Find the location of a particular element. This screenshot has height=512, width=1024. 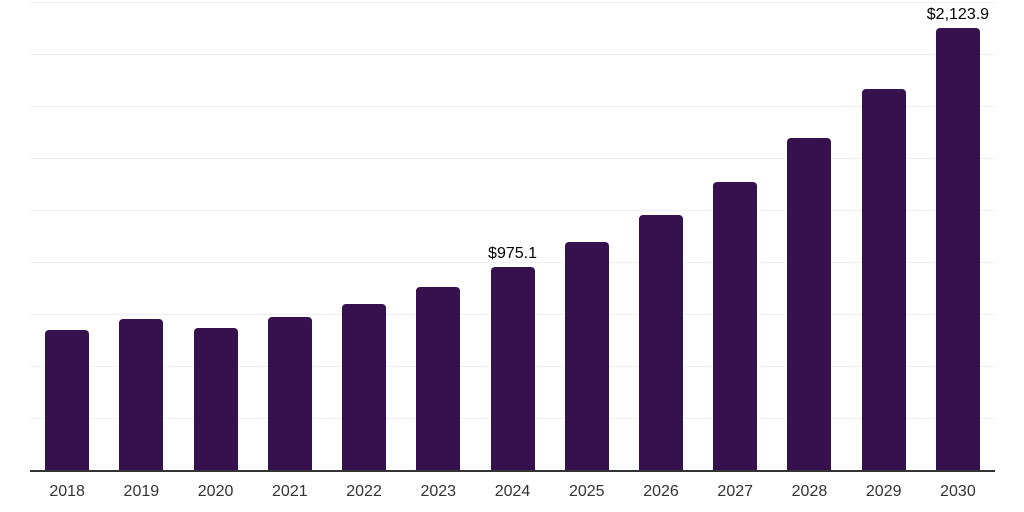

bar-slot-2021 is located at coordinates (290, 235).